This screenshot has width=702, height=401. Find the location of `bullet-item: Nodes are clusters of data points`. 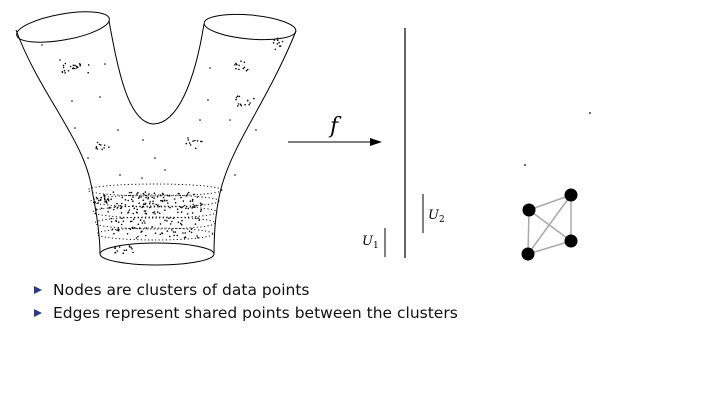

bullet-item: Nodes are clusters of data points is located at coordinates (246, 290).